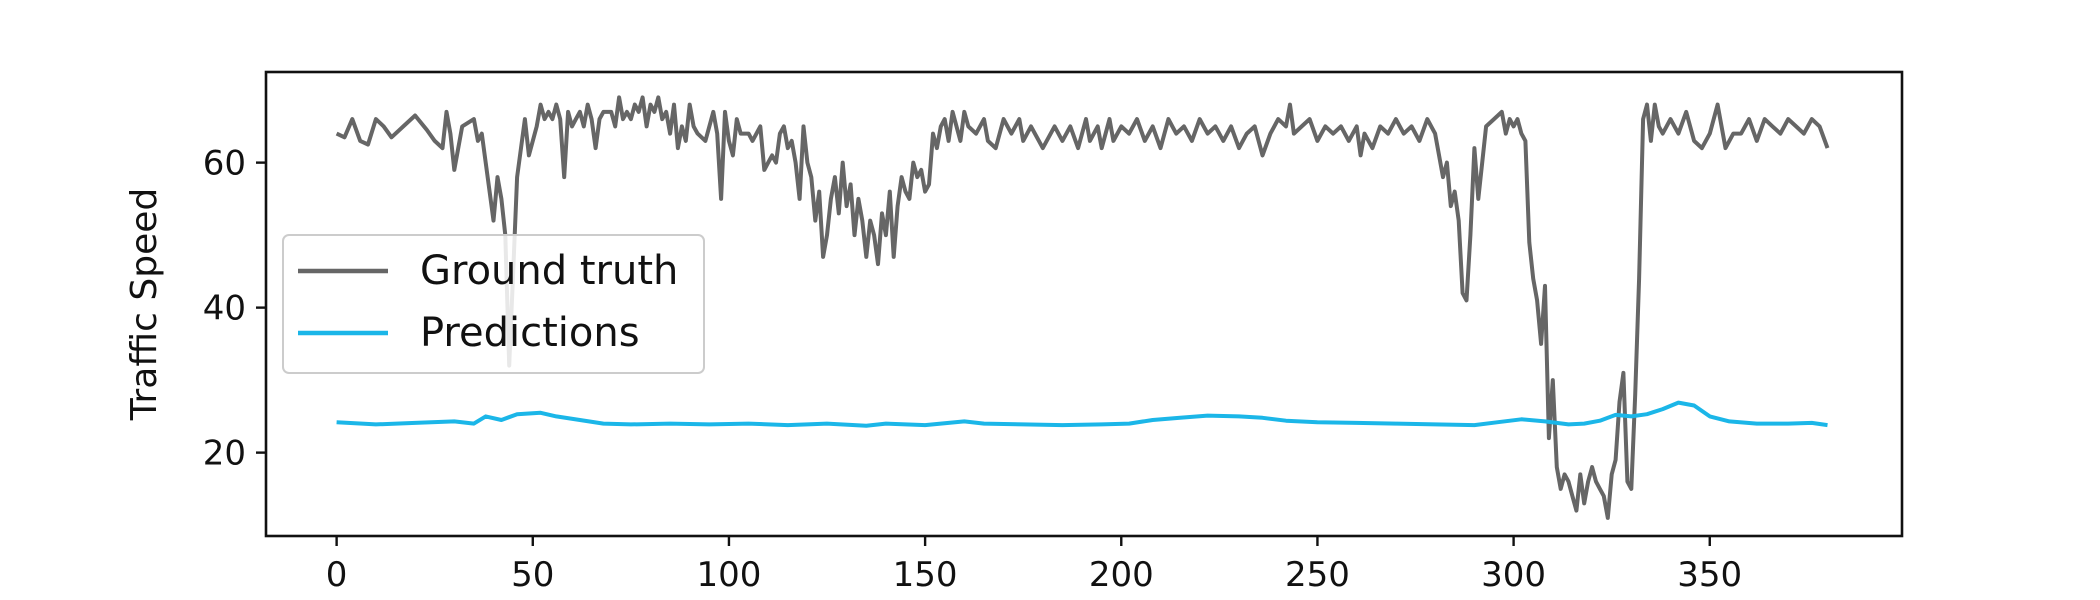  Describe the element at coordinates (1317, 575) in the screenshot. I see `x-tick-label: 250` at that location.